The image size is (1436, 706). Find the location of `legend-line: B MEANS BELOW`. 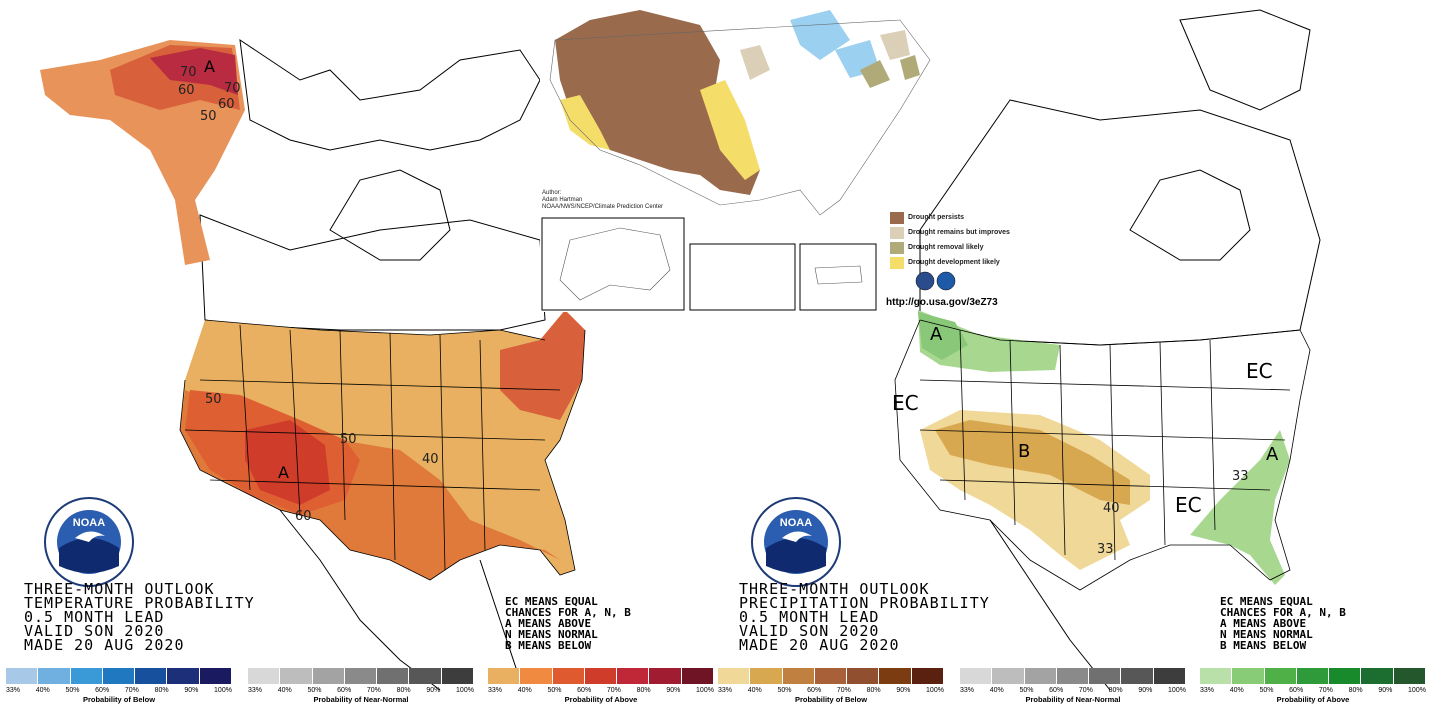

legend-line: B MEANS BELOW is located at coordinates (548, 645).